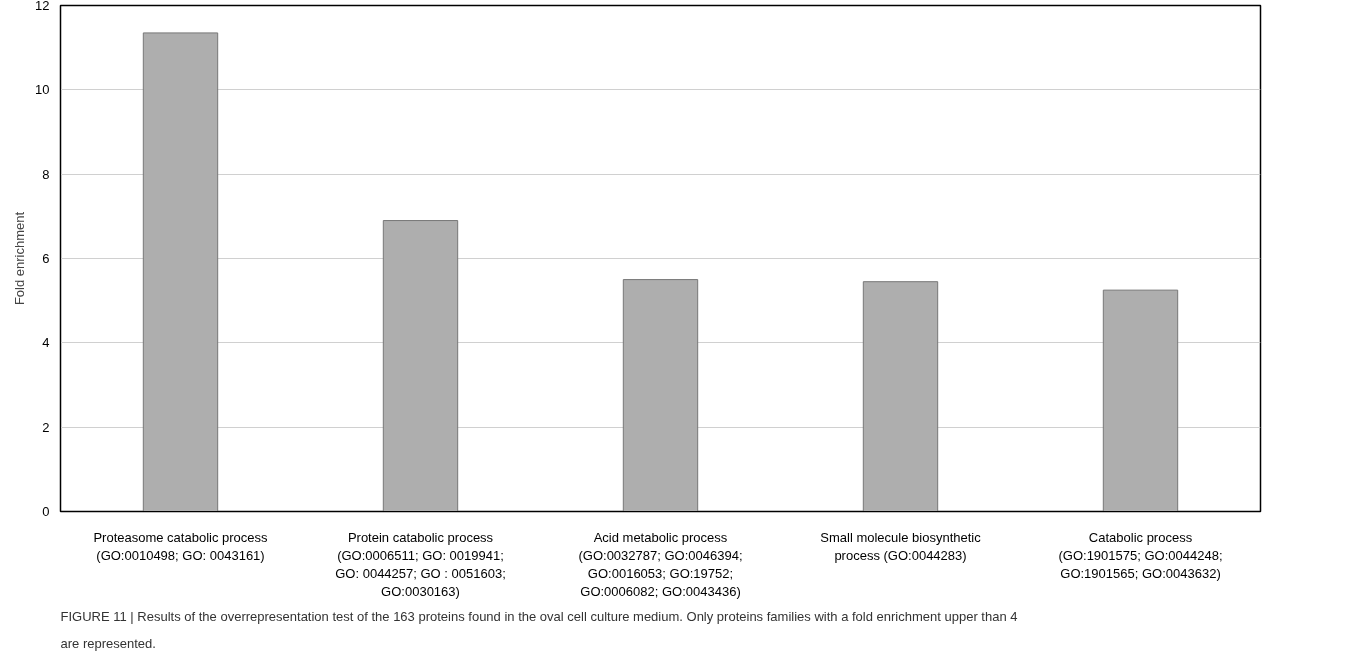  What do you see at coordinates (901, 546) in the screenshot?
I see `x-tick-label: Small molecule biosynthetic process (GO:0044283)` at bounding box center [901, 546].